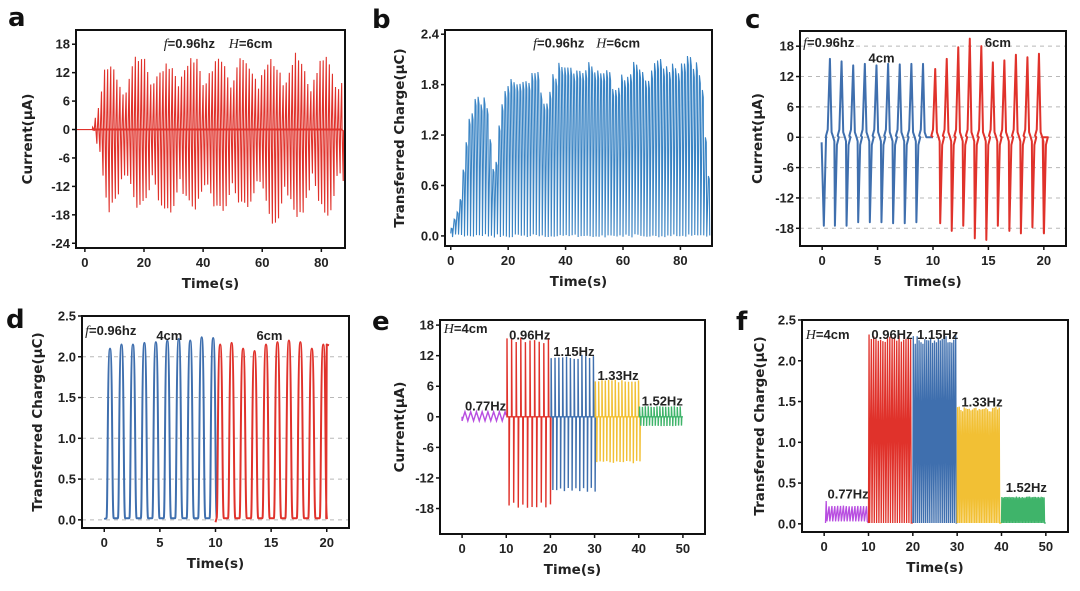 This screenshot has width=1080, height=591. I want to click on y-tick-label: 0.6, so click(430, 185).